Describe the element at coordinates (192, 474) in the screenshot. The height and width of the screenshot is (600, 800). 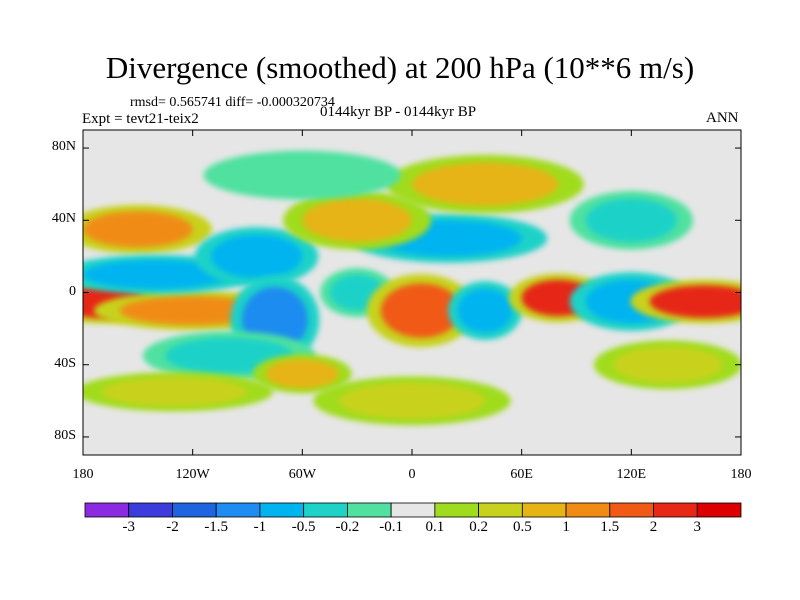
I see `x-tick-label: 120W` at that location.